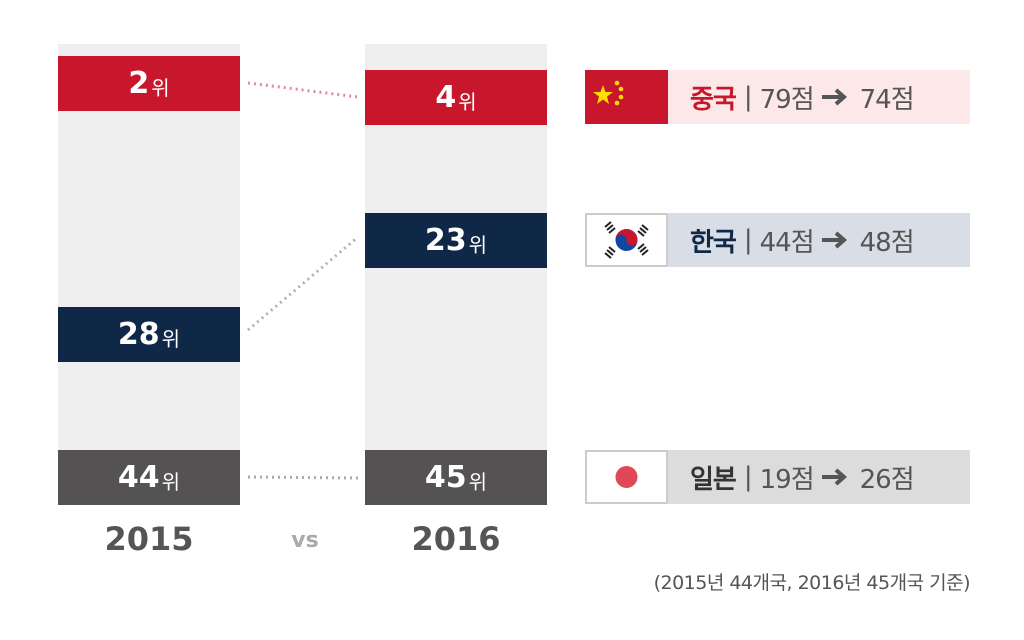 This screenshot has height=640, width=1024. I want to click on flag-korea, so click(626, 240).